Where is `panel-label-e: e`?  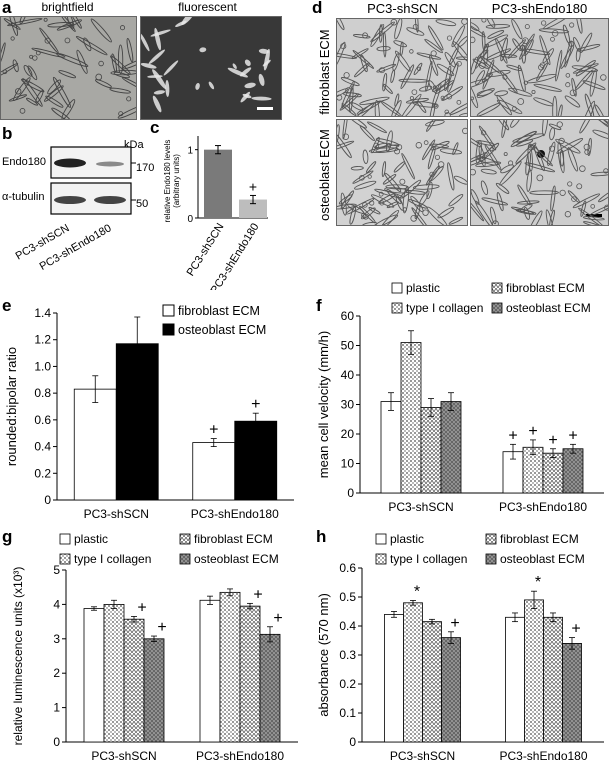
panel-label-e: e is located at coordinates (7, 305).